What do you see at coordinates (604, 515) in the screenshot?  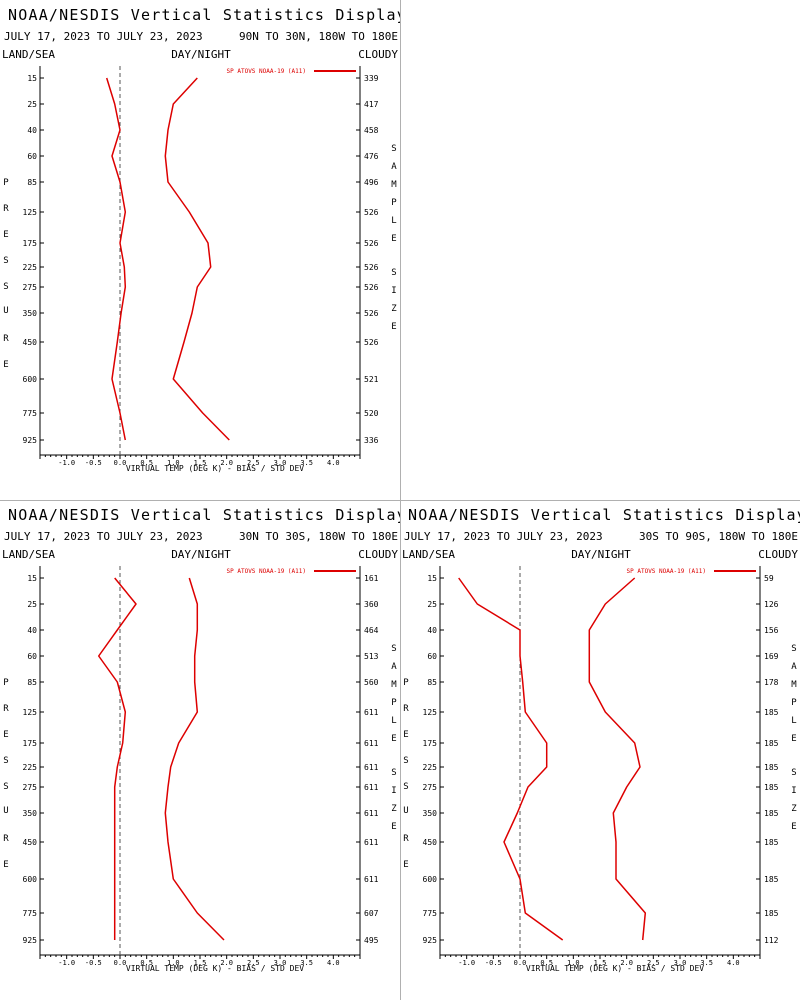 I see `panel-title: NOAA/NESDIS Vertical Statistics Display` at bounding box center [604, 515].